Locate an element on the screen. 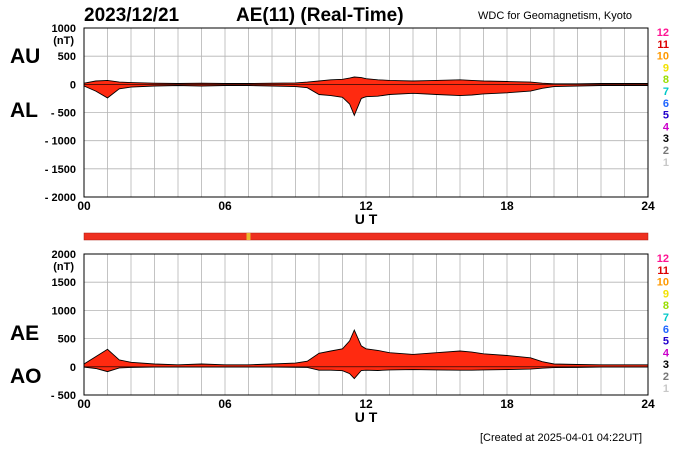  organization-label: WDC for Geomagnetism, Kyoto is located at coordinates (555, 16).